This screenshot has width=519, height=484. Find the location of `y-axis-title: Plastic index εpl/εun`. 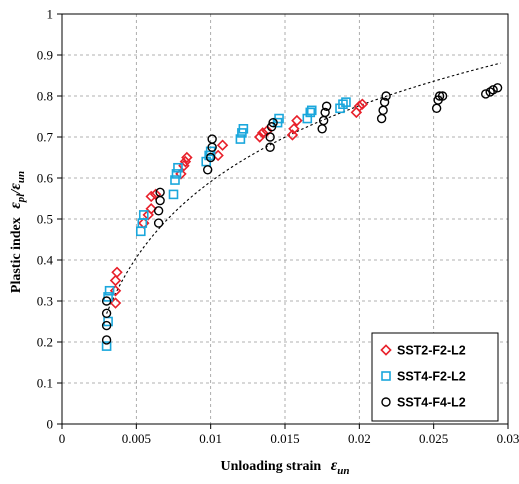

y-axis-title: Plastic index εpl/εun is located at coordinates (17, 232).